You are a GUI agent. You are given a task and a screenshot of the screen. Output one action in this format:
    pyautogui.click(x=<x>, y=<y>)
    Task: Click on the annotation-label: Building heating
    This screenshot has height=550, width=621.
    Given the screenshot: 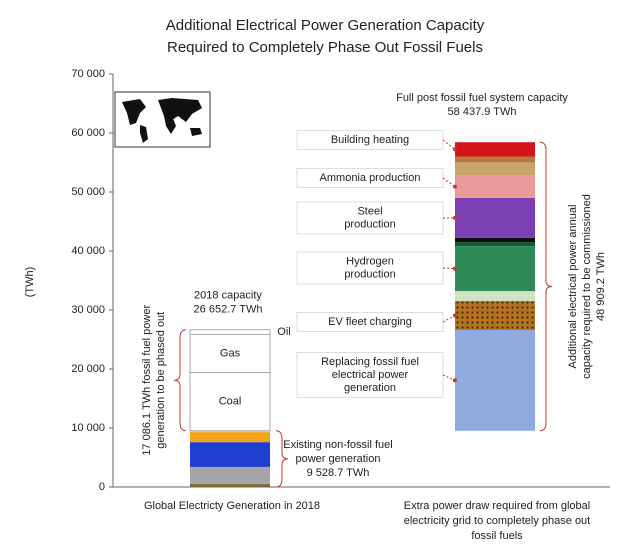 What is the action you would take?
    pyautogui.click(x=370, y=140)
    